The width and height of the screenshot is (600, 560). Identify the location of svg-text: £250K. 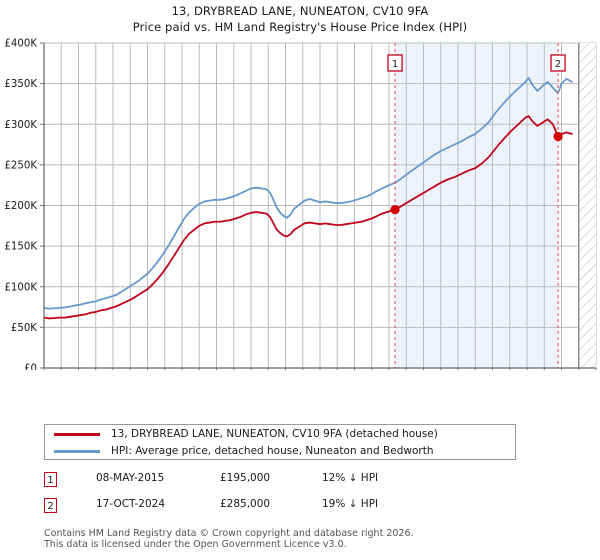
(20, 165).